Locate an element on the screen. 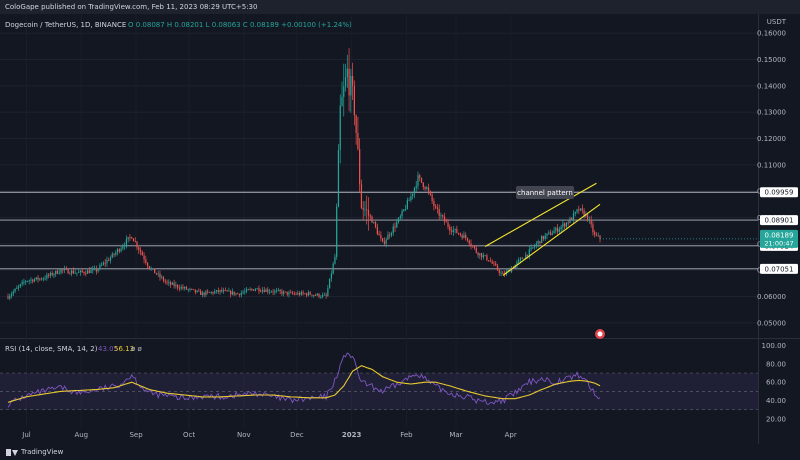 This screenshot has width=800, height=460. rsi-sma-line is located at coordinates (304, 384).